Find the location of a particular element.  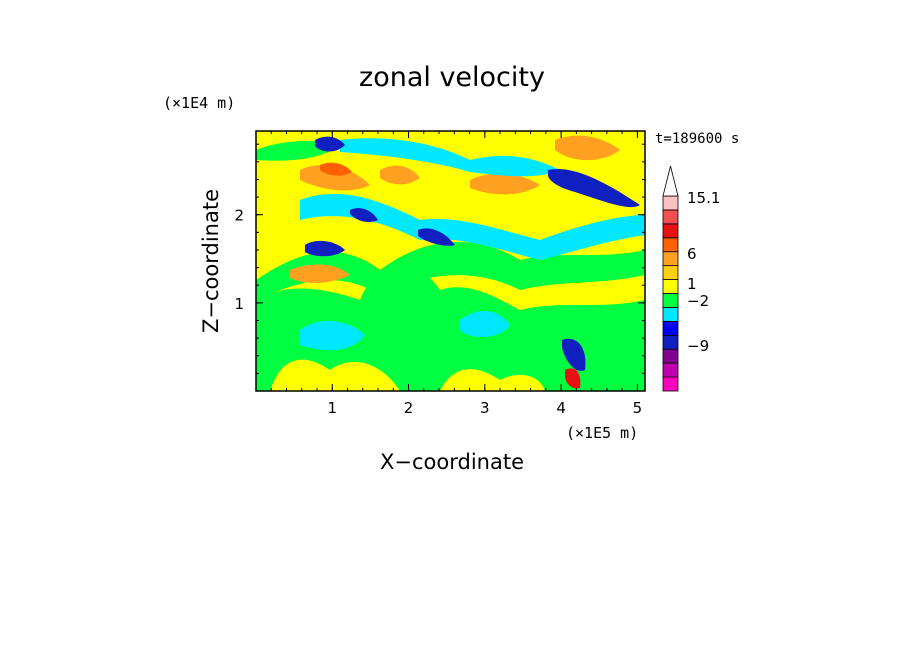

time-label: t=189600 s is located at coordinates (697, 139).